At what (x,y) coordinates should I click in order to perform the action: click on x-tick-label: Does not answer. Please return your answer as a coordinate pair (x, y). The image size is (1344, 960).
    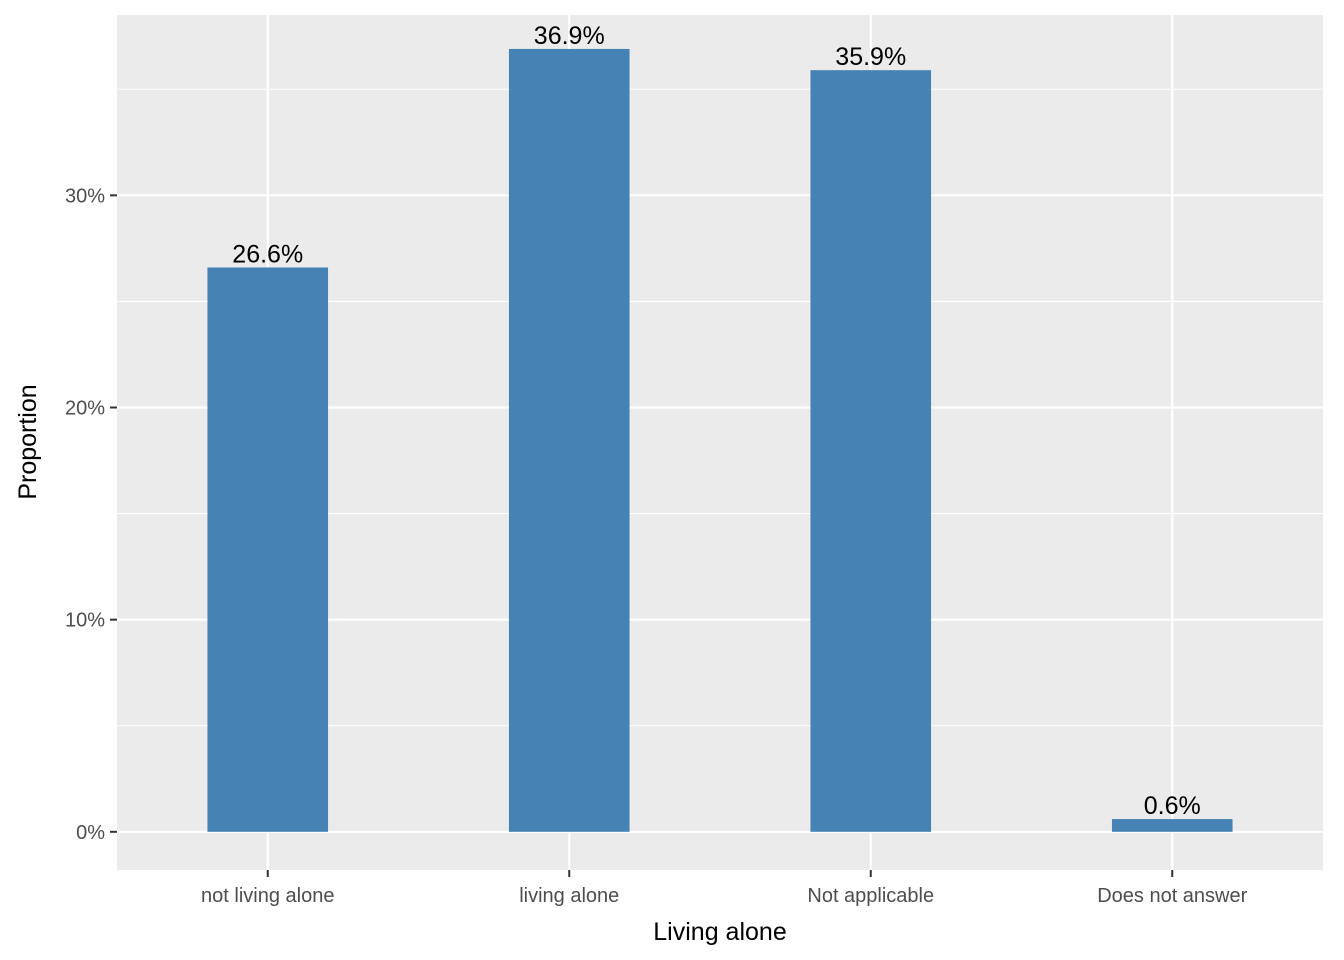
    Looking at the image, I should click on (1172, 896).